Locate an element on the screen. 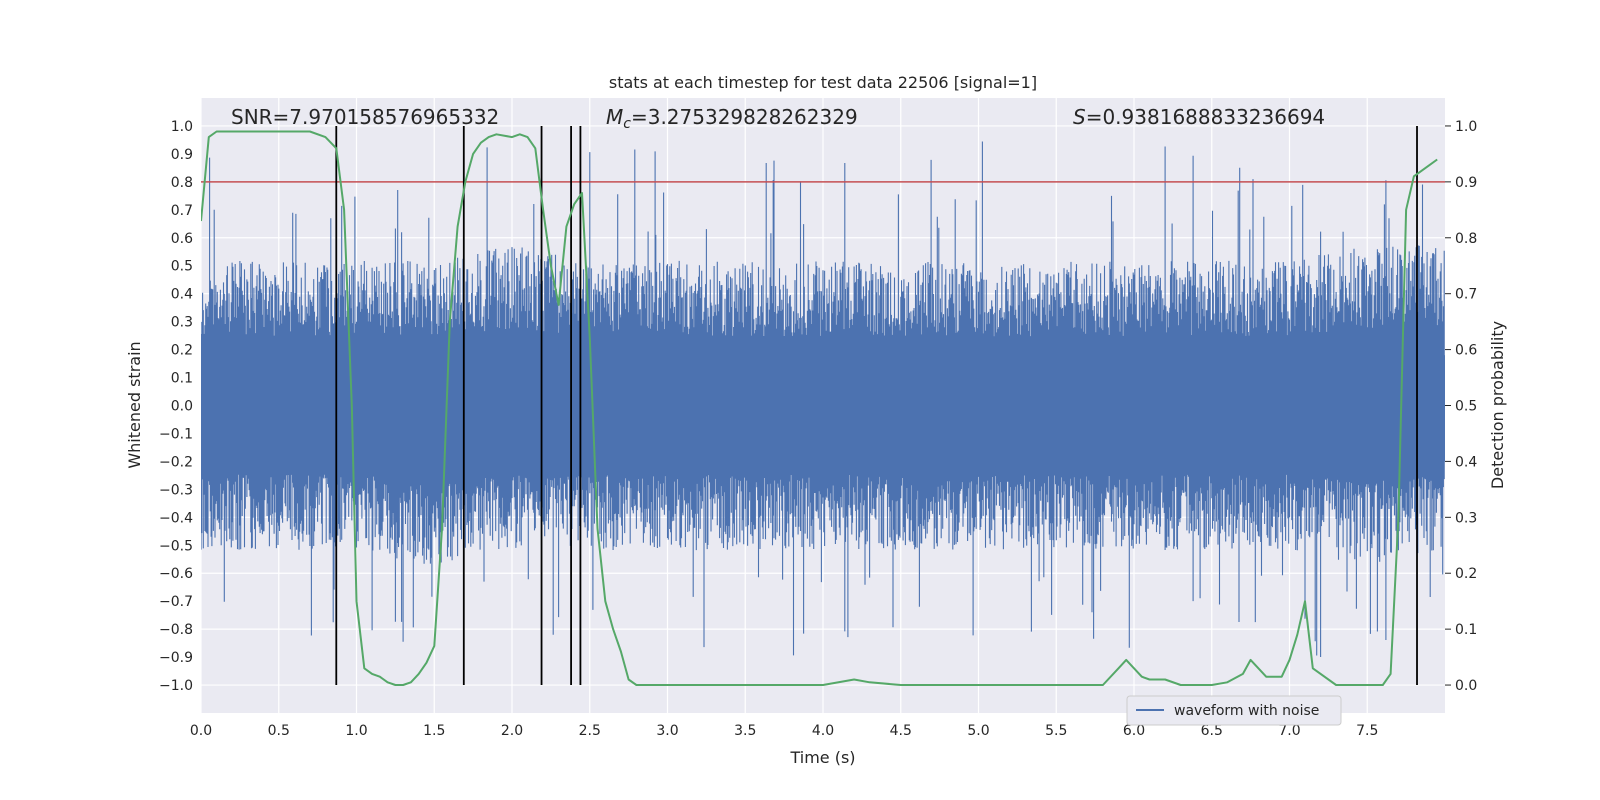 This screenshot has width=1600, height=800. y-right-tick-label: 0.5 is located at coordinates (1466, 407).